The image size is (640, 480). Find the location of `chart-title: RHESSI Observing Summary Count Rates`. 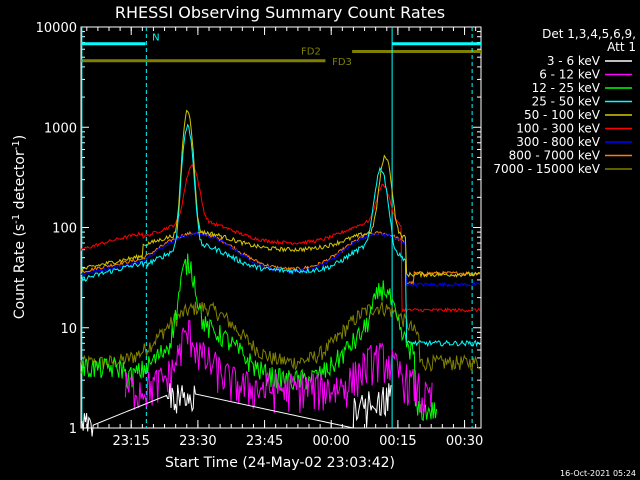

chart-title: RHESSI Observing Summary Count Rates is located at coordinates (280, 12).